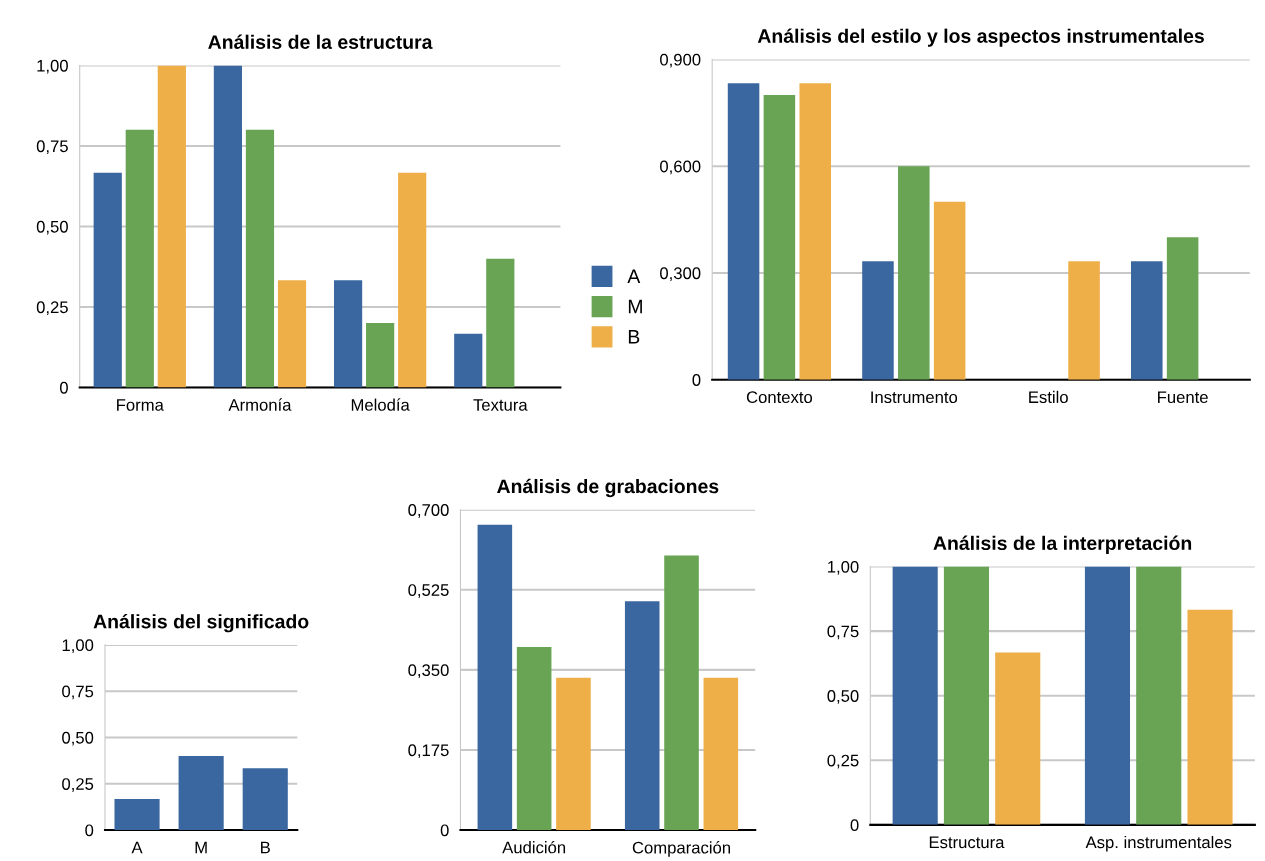  Describe the element at coordinates (1158, 843) in the screenshot. I see `x-tick-label: Asp. instrumentales` at that location.